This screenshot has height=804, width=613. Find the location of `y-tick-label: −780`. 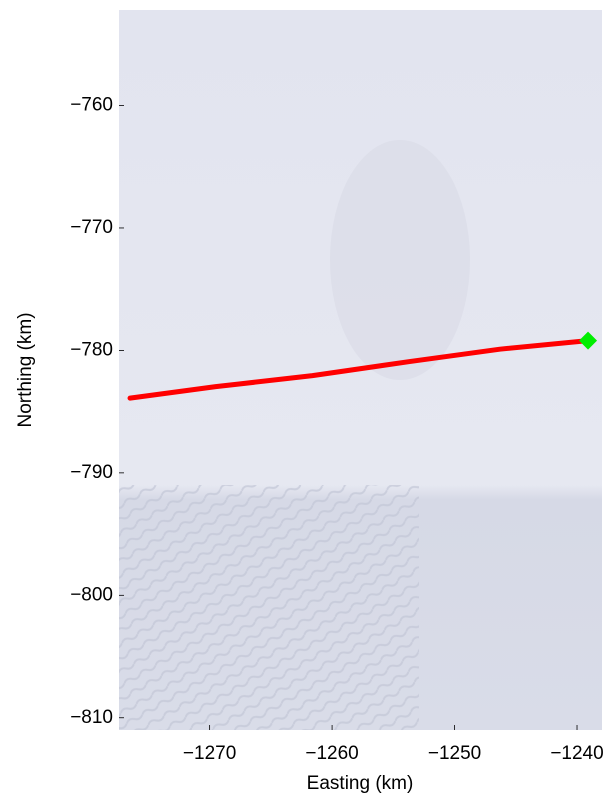

y-tick-label: −780 is located at coordinates (91, 349).